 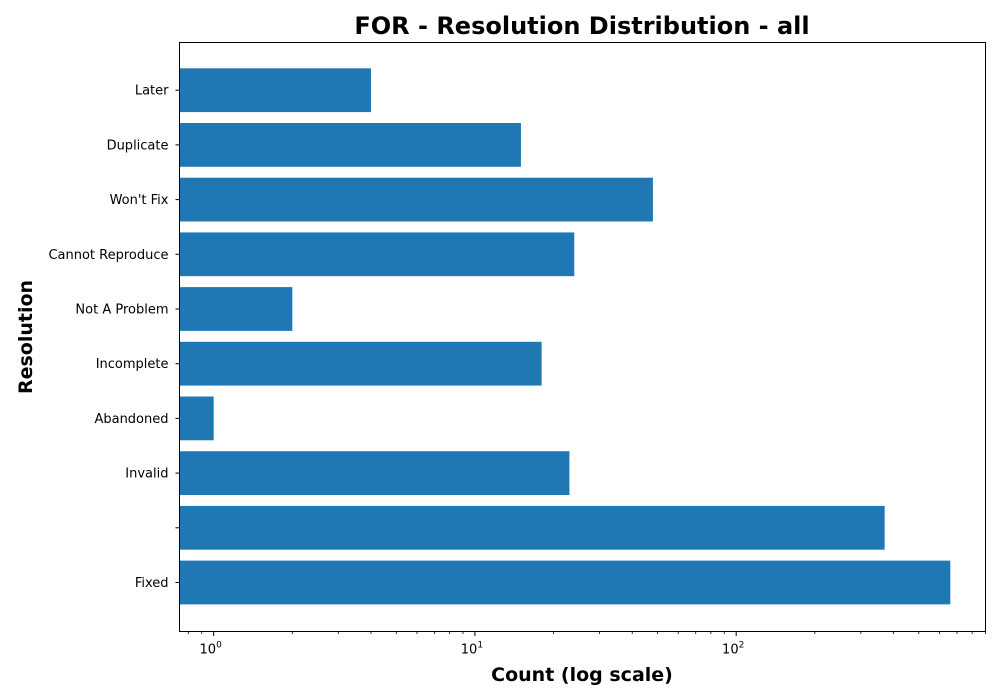 What do you see at coordinates (121, 310) in the screenshot?
I see `y-tick-label: Not A Problem` at bounding box center [121, 310].